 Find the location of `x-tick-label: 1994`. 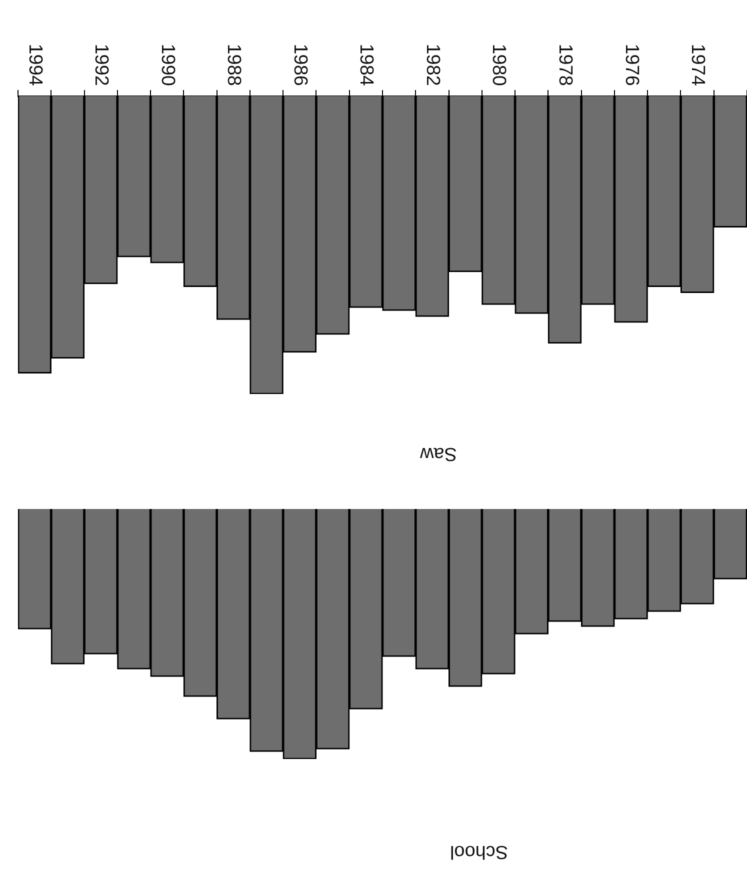

x-tick-label: 1994 is located at coordinates (35, 65).